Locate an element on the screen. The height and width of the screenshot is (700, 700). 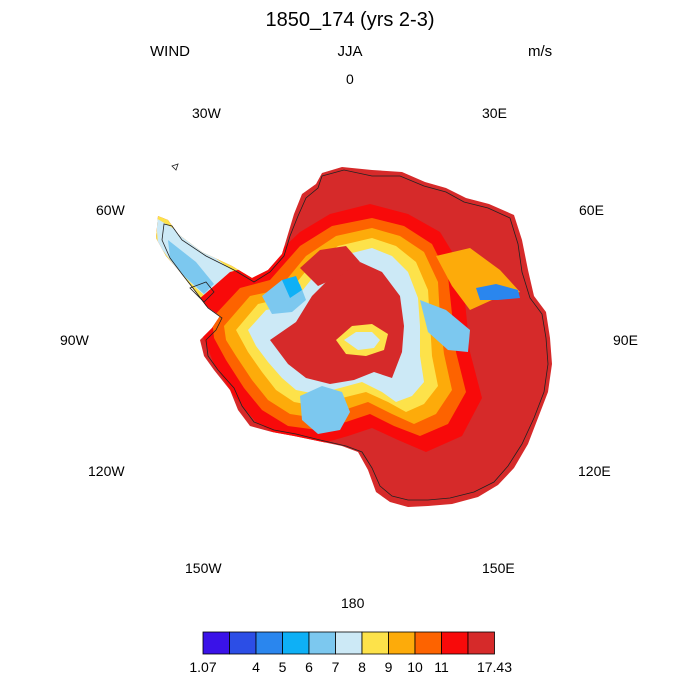
lon-label-150e: 150E is located at coordinates (498, 568).